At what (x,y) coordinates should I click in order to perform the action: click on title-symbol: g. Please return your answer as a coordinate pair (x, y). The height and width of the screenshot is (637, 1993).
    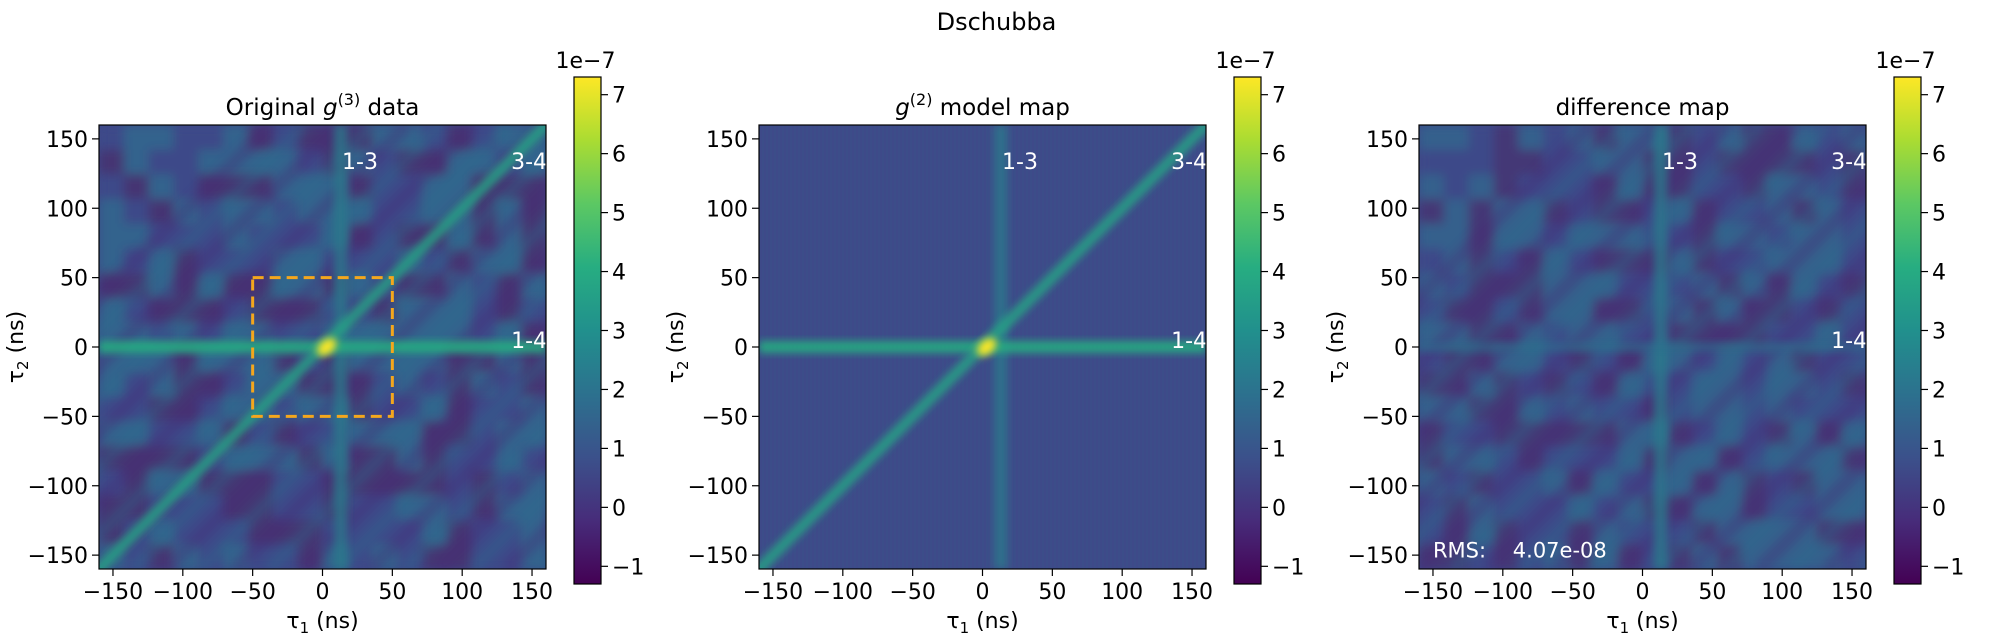
    Looking at the image, I should click on (330, 108).